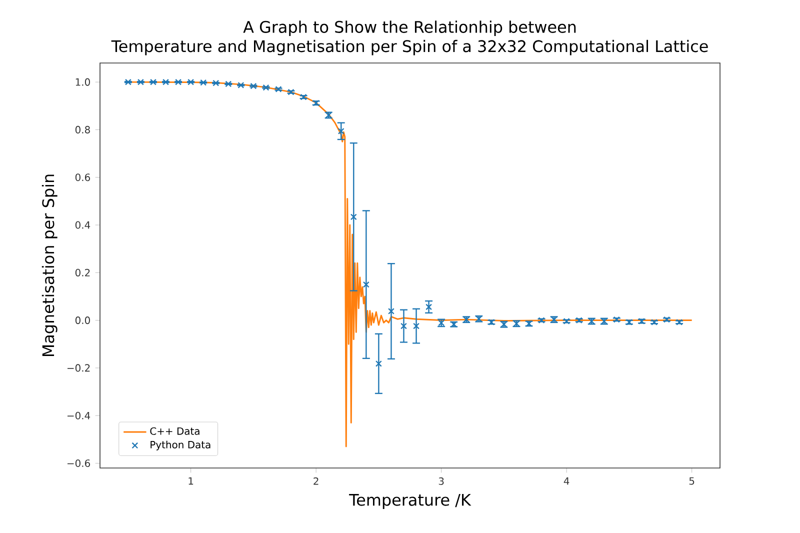 Image resolution: width=800 pixels, height=533 pixels. What do you see at coordinates (441, 481) in the screenshot?
I see `x-tick-label: 3` at bounding box center [441, 481].